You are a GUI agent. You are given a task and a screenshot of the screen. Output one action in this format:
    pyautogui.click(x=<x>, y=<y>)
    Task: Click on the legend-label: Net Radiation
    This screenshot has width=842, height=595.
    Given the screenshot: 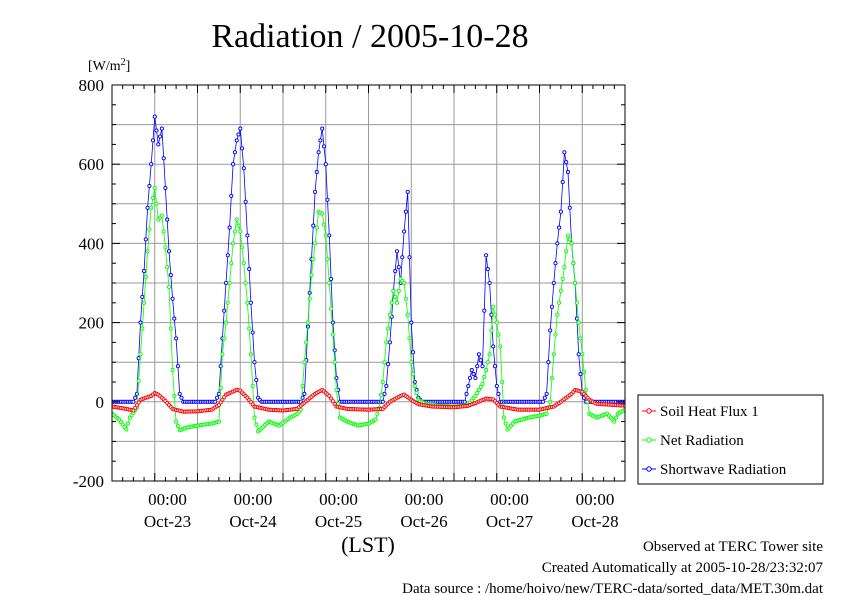 What is the action you would take?
    pyautogui.click(x=702, y=441)
    